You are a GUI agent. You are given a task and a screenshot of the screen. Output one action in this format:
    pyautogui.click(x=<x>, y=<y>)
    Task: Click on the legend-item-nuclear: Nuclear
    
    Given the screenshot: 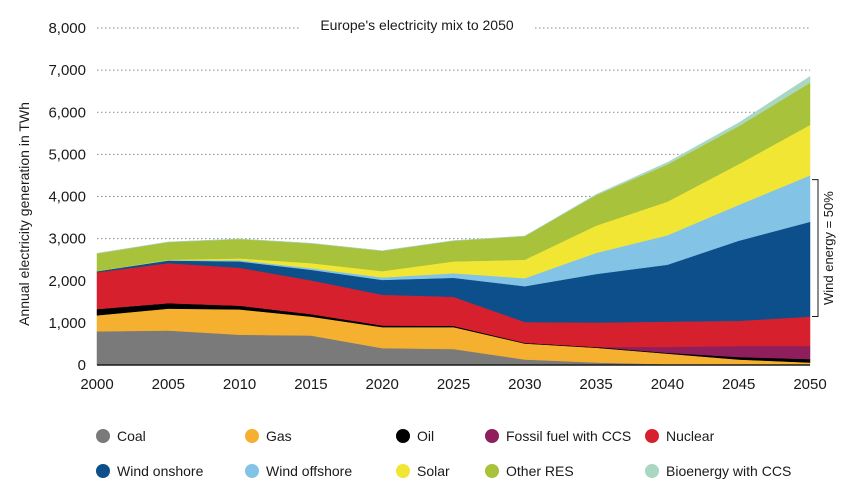 What is the action you would take?
    pyautogui.click(x=680, y=436)
    